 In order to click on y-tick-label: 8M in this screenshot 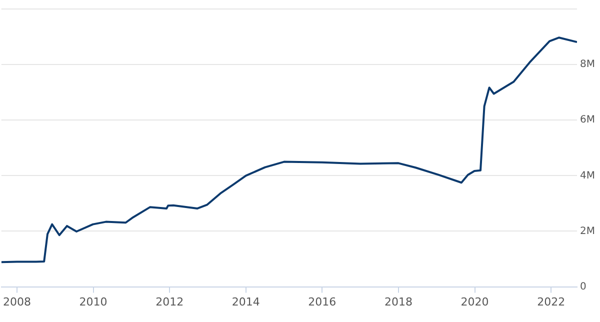, I will do `click(588, 64)`.